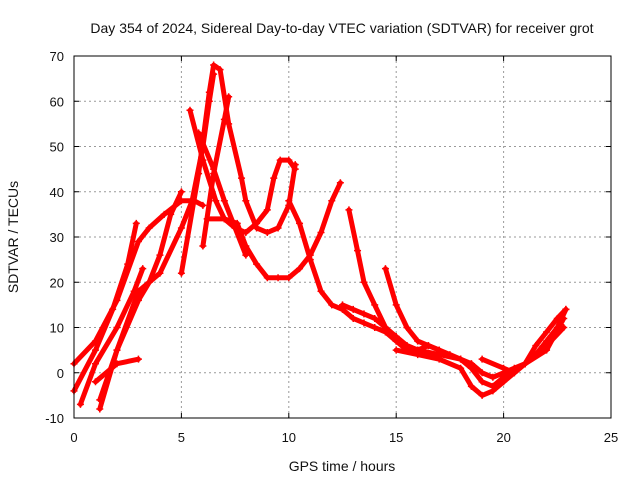 The image size is (640, 480). I want to click on x-tick-labels: 0 5 10 15 20 25, so click(344, 437).